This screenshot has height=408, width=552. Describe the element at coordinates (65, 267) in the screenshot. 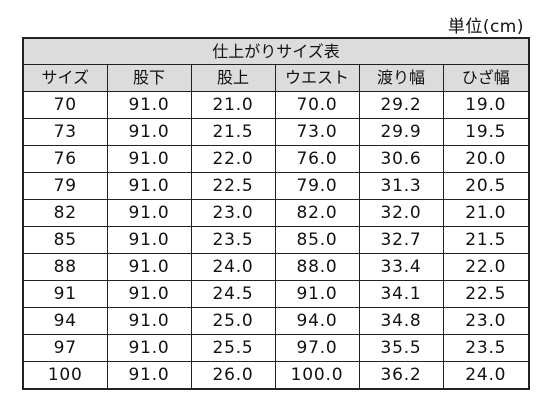

I see `cell-size: 88` at that location.